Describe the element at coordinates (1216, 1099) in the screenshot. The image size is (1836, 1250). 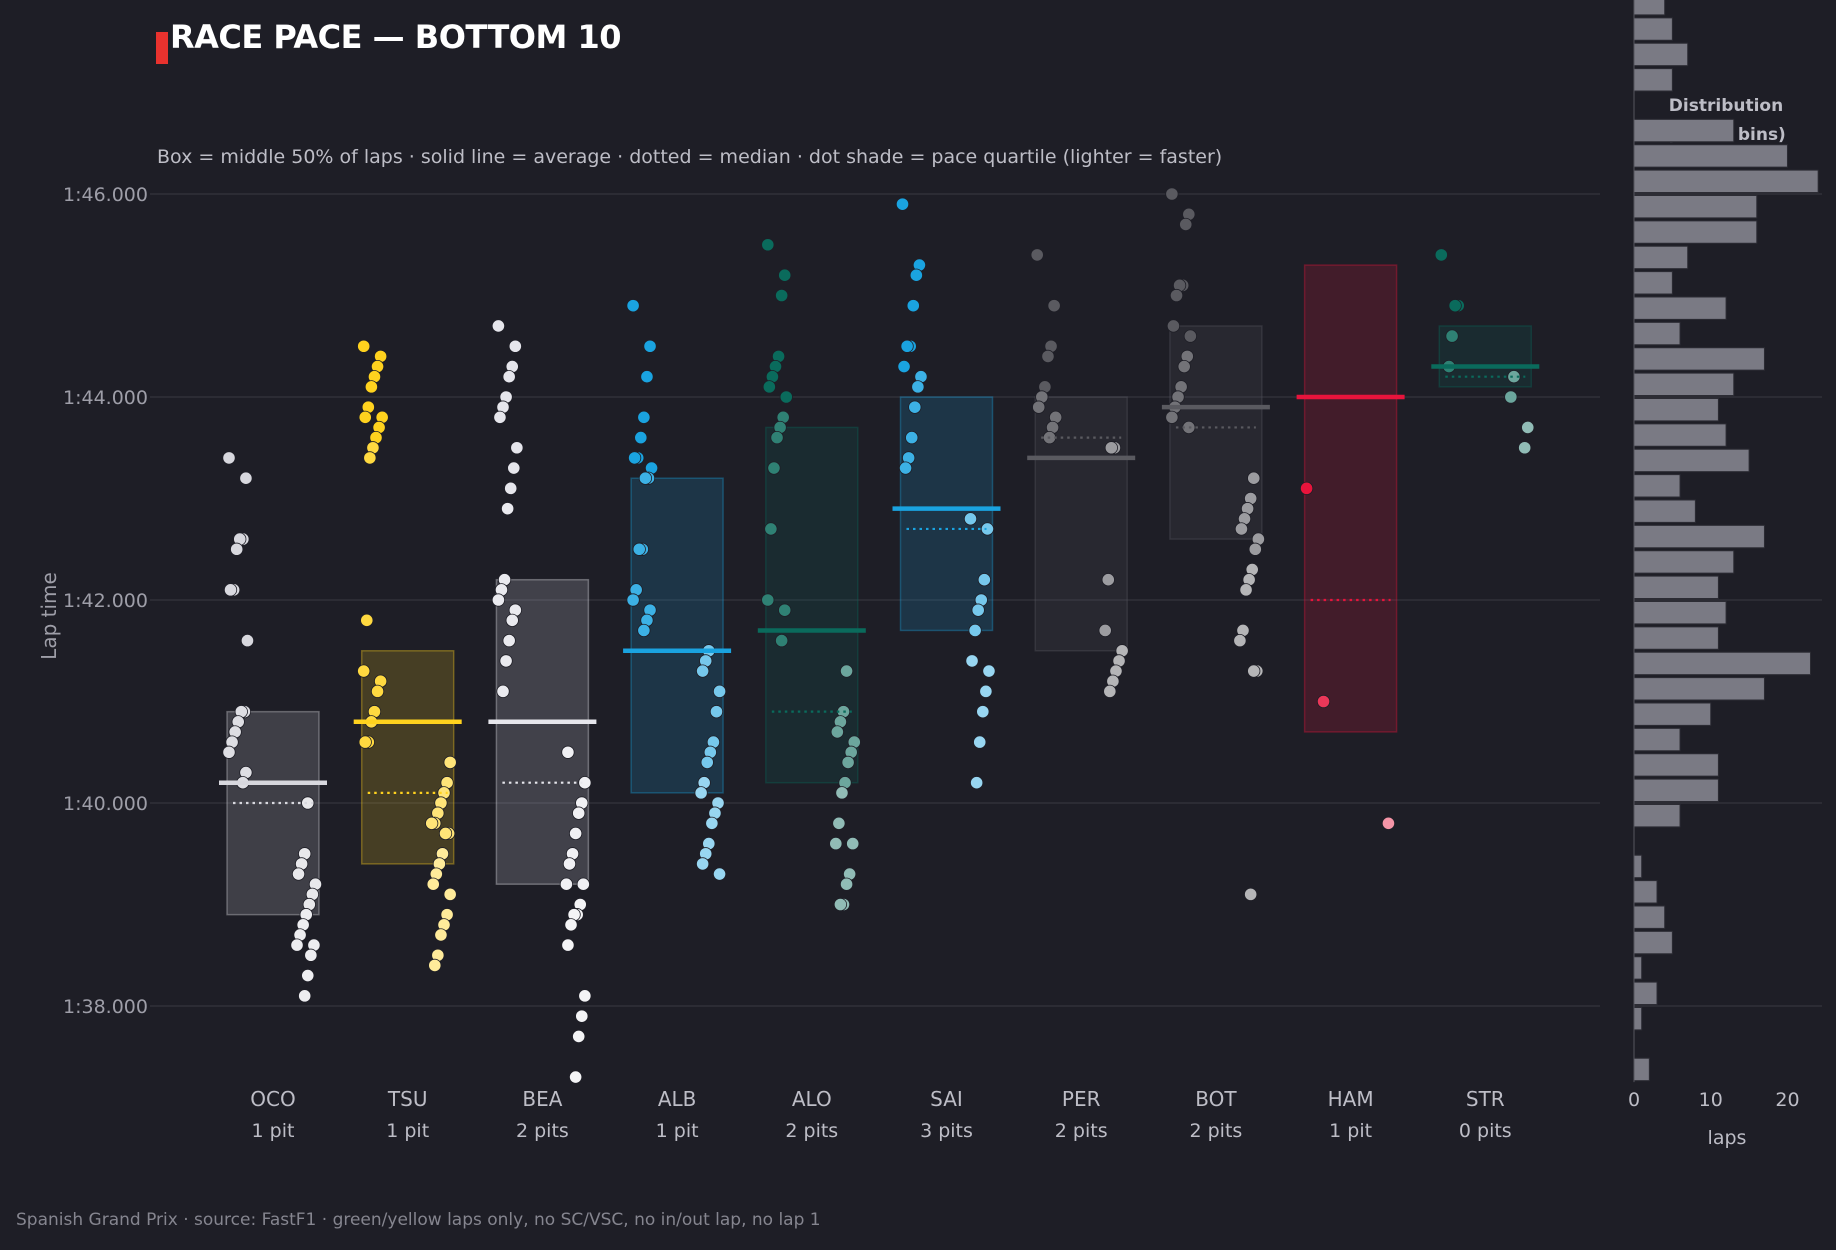
I see `category-label: BOT` at that location.